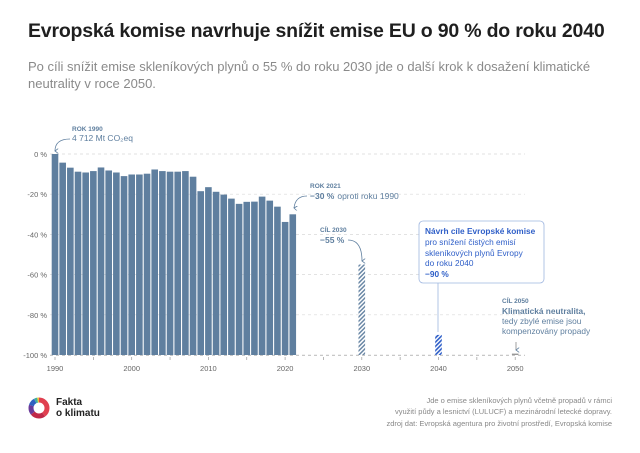  What do you see at coordinates (139, 264) in the screenshot?
I see `bar-2001` at bounding box center [139, 264].